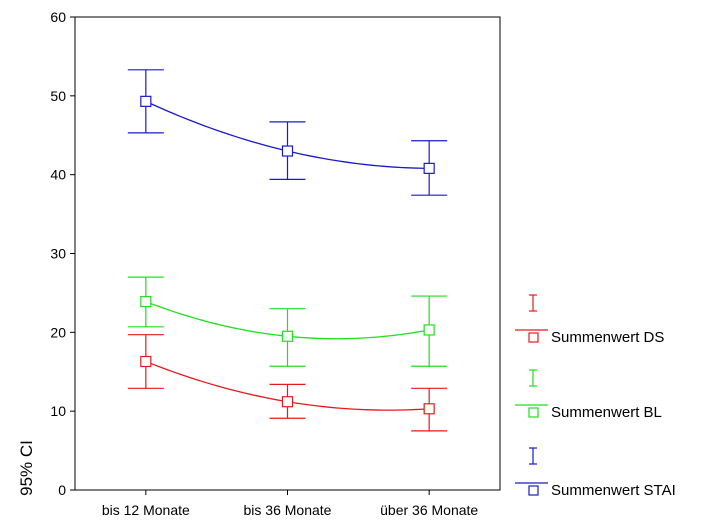 The image size is (703, 527). I want to click on y-axis-label: 95% CI, so click(26, 468).